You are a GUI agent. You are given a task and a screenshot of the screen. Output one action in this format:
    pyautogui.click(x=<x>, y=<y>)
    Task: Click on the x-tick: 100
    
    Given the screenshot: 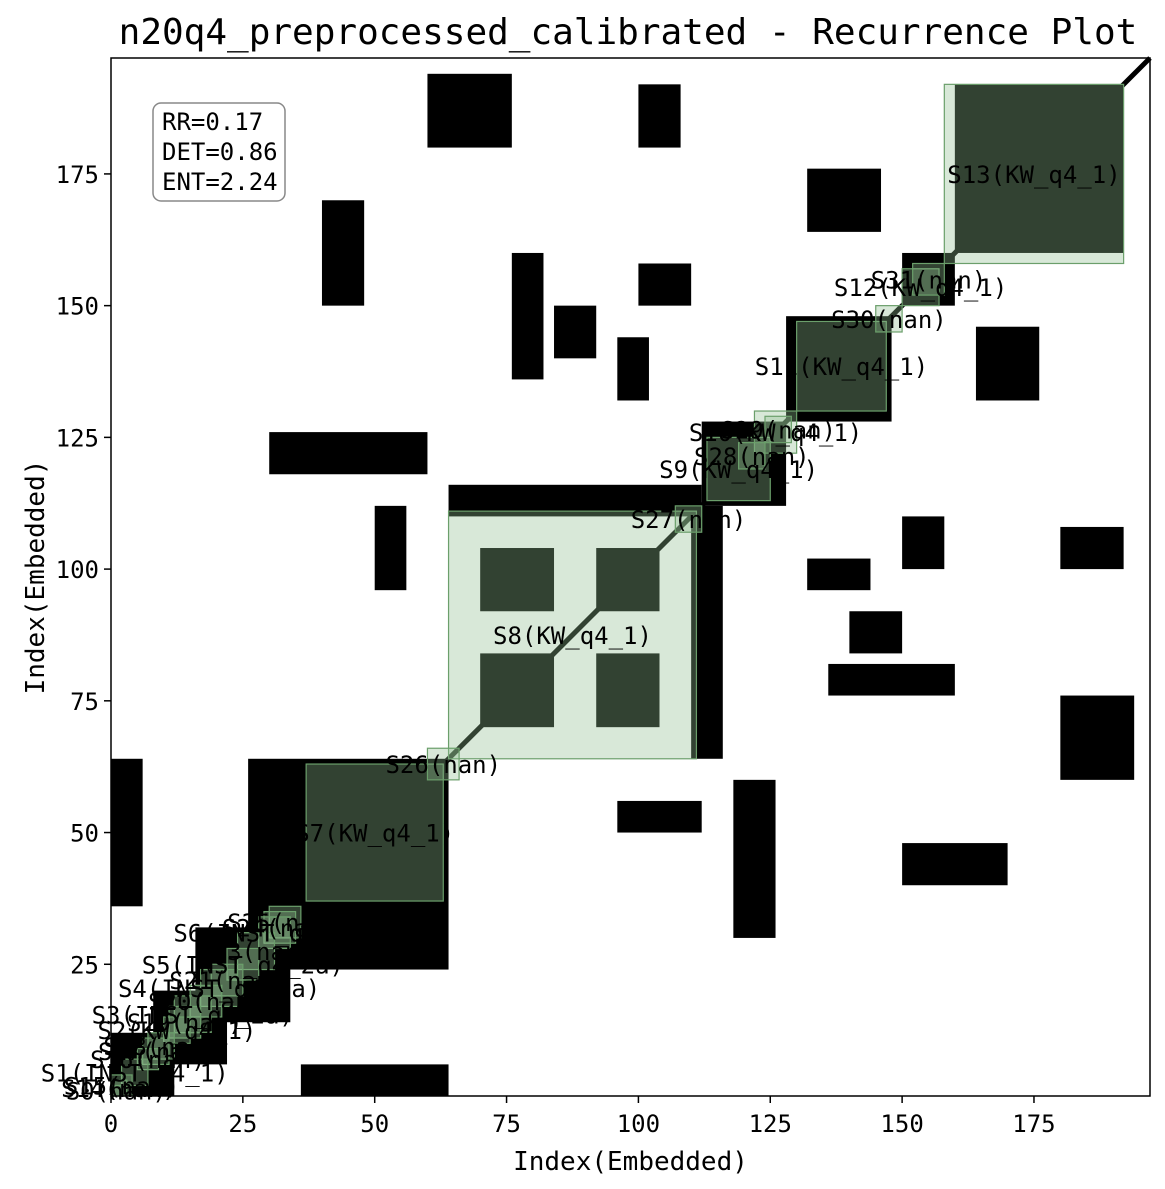 What is the action you would take?
    pyautogui.click(x=638, y=1117)
    